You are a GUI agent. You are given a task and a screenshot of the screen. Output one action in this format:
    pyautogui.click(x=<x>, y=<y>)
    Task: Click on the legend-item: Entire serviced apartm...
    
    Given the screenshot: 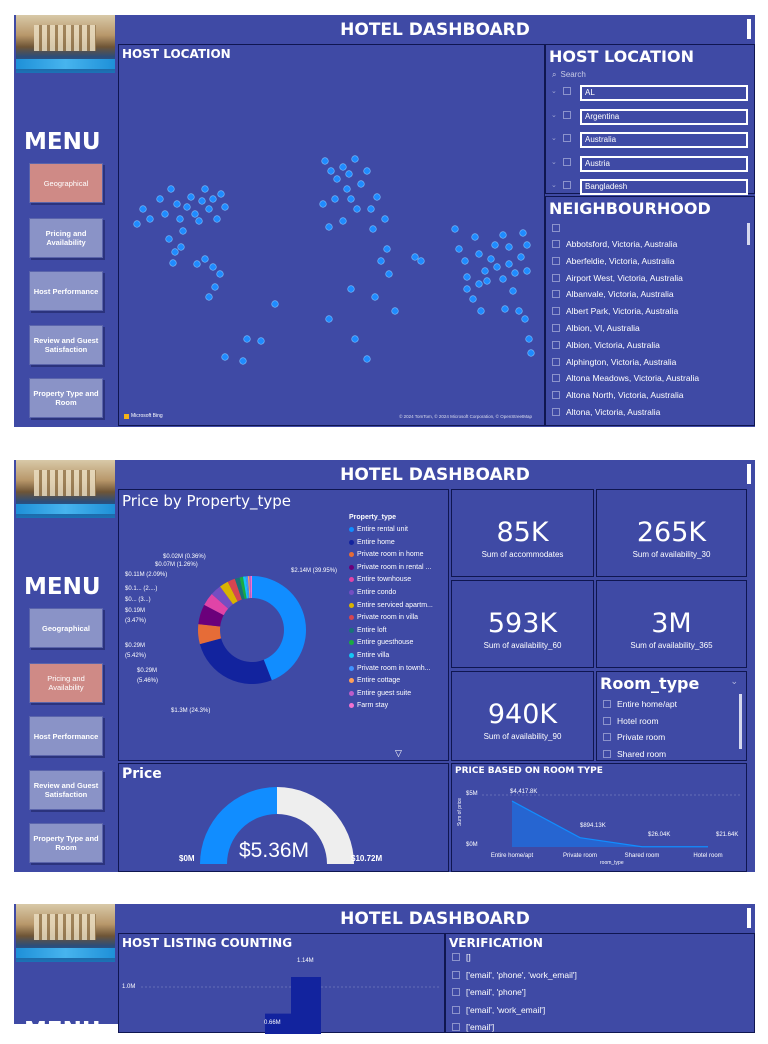 What is the action you would take?
    pyautogui.click(x=391, y=605)
    